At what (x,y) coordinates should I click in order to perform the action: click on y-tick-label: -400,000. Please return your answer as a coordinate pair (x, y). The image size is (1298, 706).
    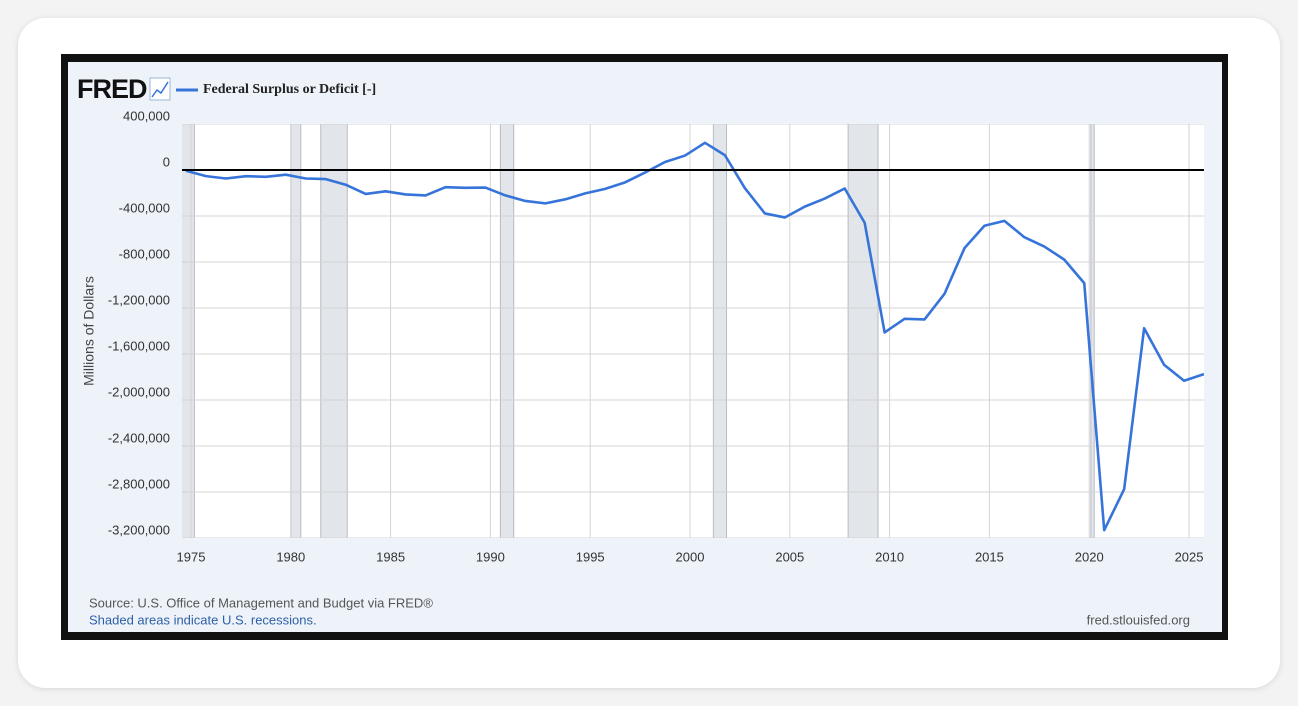
    Looking at the image, I should click on (144, 207).